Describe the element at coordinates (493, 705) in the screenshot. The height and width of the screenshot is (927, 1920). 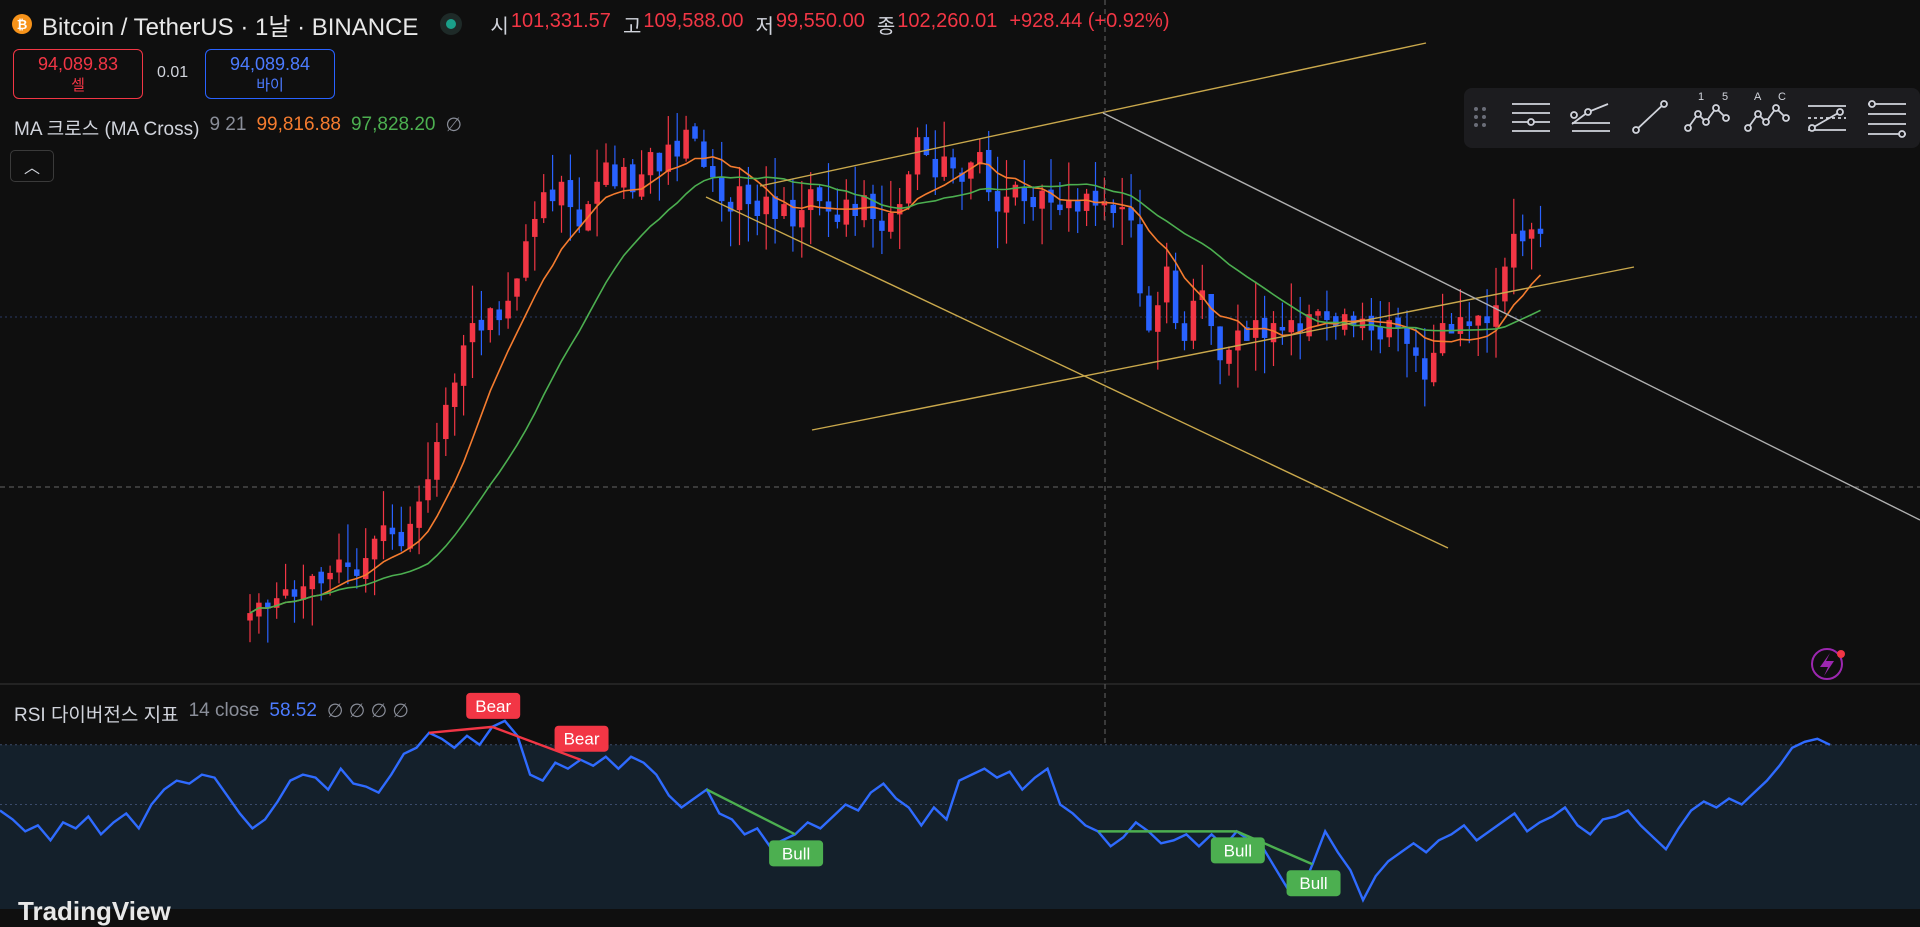
I see `divergence-label-box` at that location.